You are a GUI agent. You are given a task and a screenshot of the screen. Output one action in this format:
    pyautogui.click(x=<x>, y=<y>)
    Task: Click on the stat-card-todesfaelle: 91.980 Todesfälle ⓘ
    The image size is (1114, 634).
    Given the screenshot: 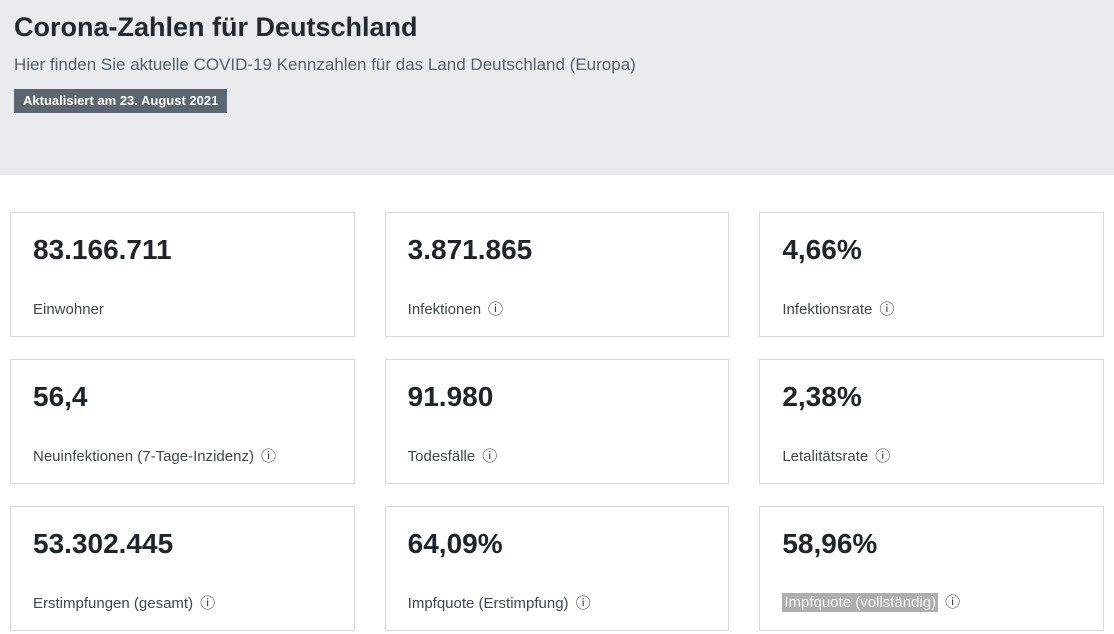 What is the action you would take?
    pyautogui.click(x=557, y=421)
    